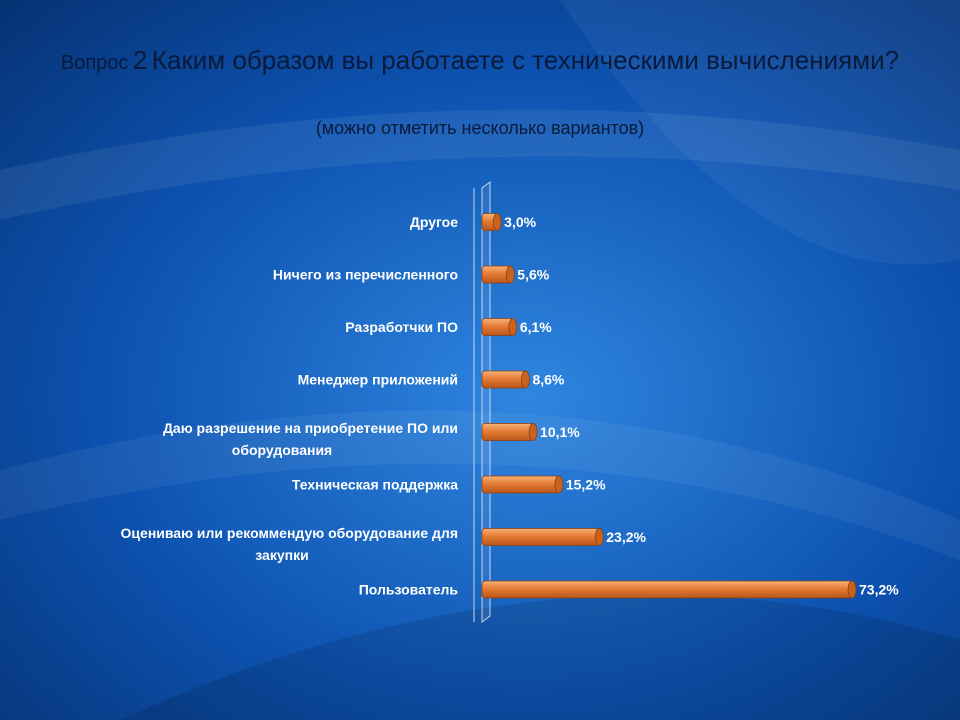 The width and height of the screenshot is (960, 720). I want to click on value-label: 15,2%, so click(586, 485).